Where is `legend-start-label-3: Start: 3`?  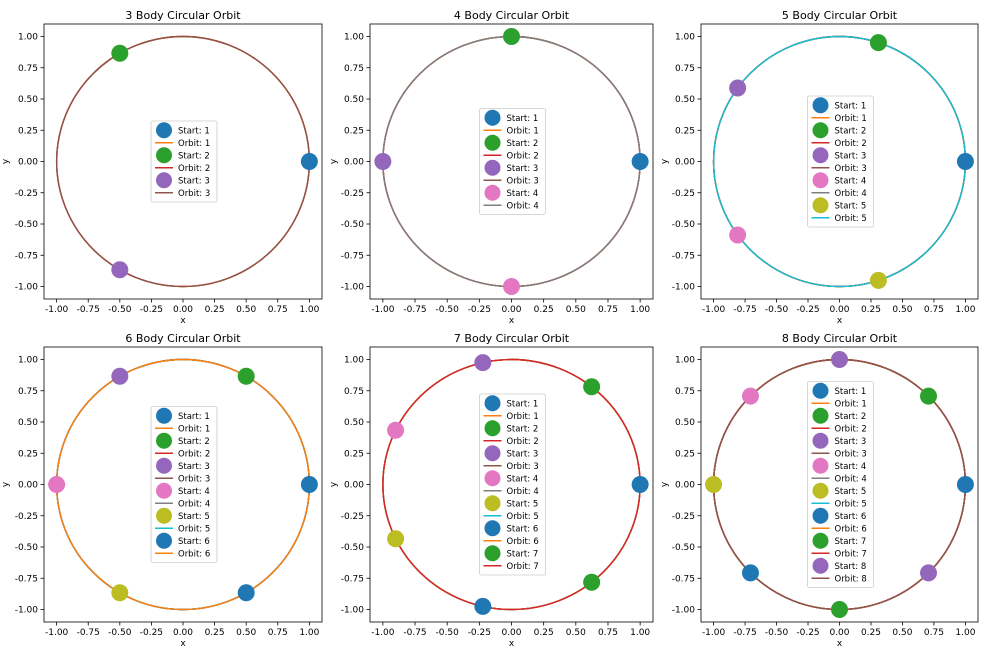
legend-start-label-3: Start: 3 is located at coordinates (851, 156).